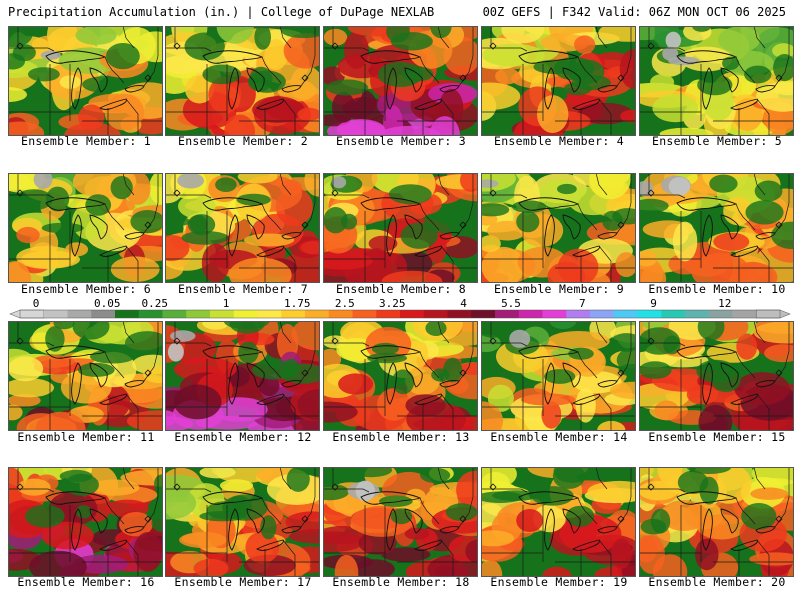 The image size is (800, 600). Describe the element at coordinates (155, 303) in the screenshot. I see `colorbar-tick-label: 0.25` at that location.